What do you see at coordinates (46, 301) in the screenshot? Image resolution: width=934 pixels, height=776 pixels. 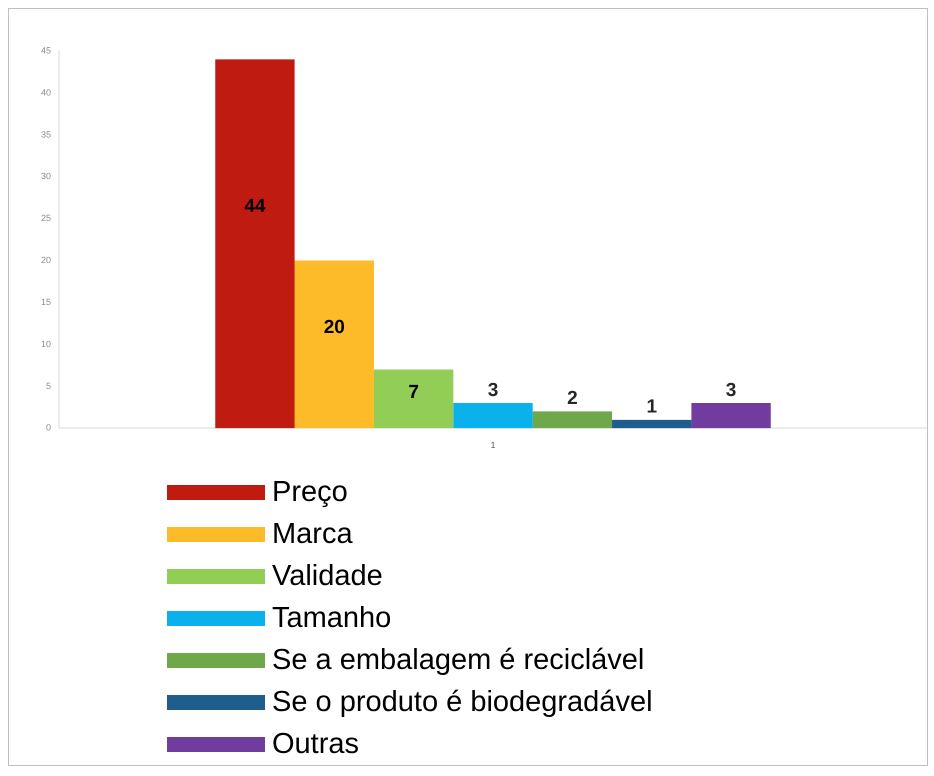 I see `y-tick-label: 15` at bounding box center [46, 301].